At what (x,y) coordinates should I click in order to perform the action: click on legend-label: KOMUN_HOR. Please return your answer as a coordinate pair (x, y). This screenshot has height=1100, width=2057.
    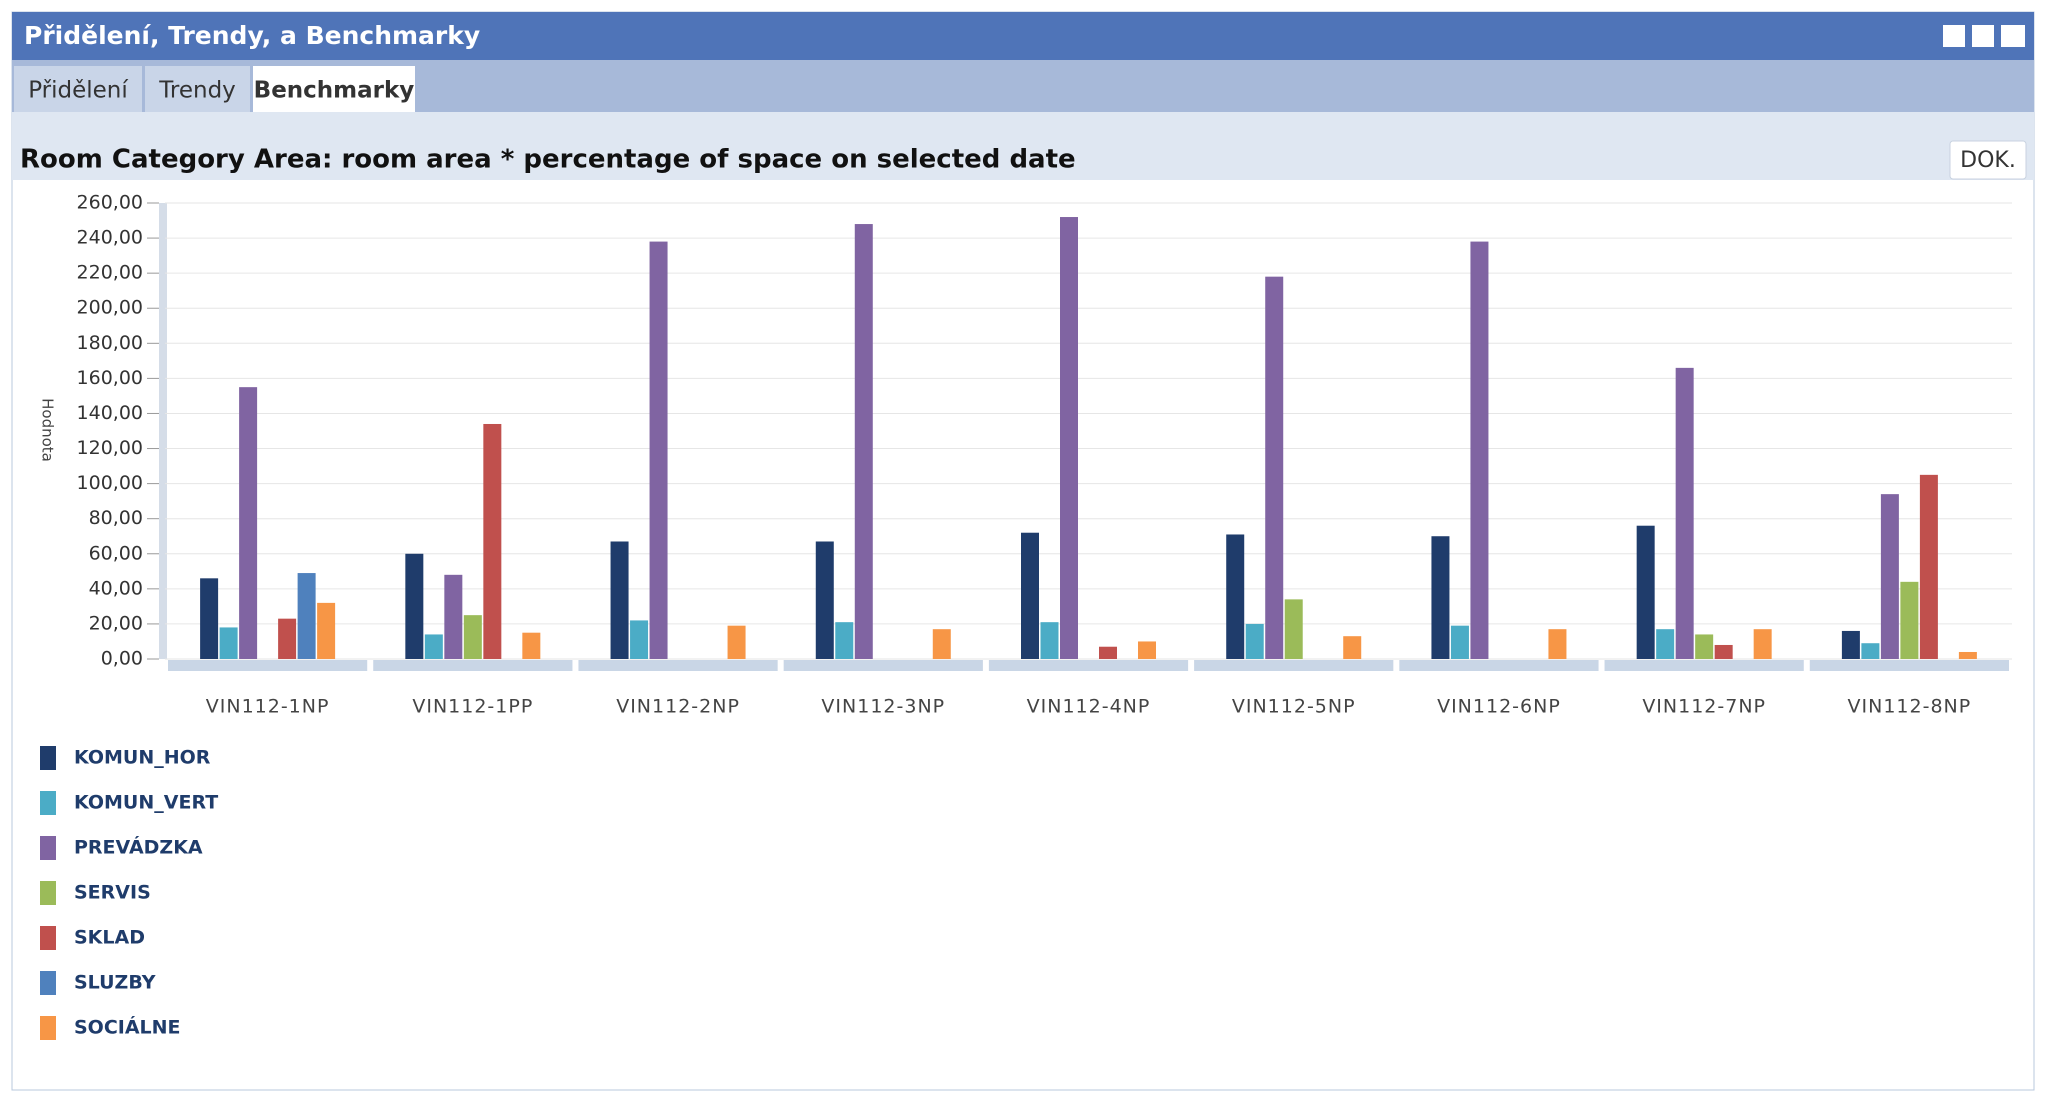
    Looking at the image, I should click on (142, 758).